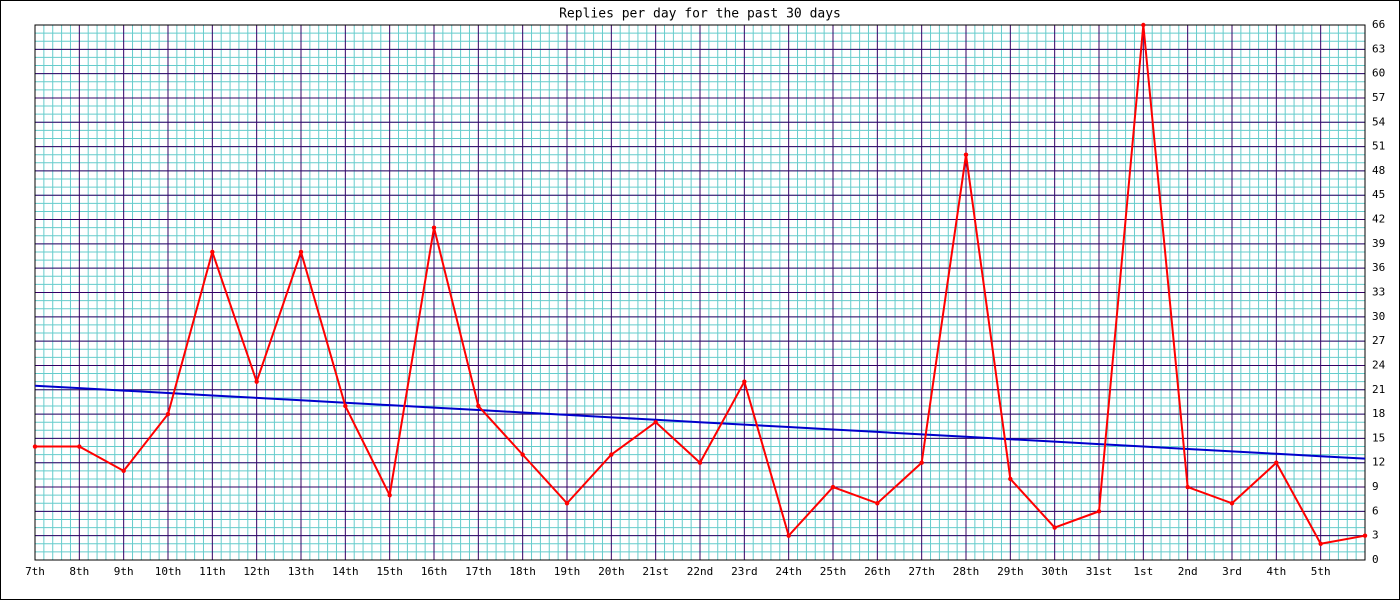 This screenshot has width=1400, height=600. I want to click on y-tick-label: 48, so click(1378, 170).